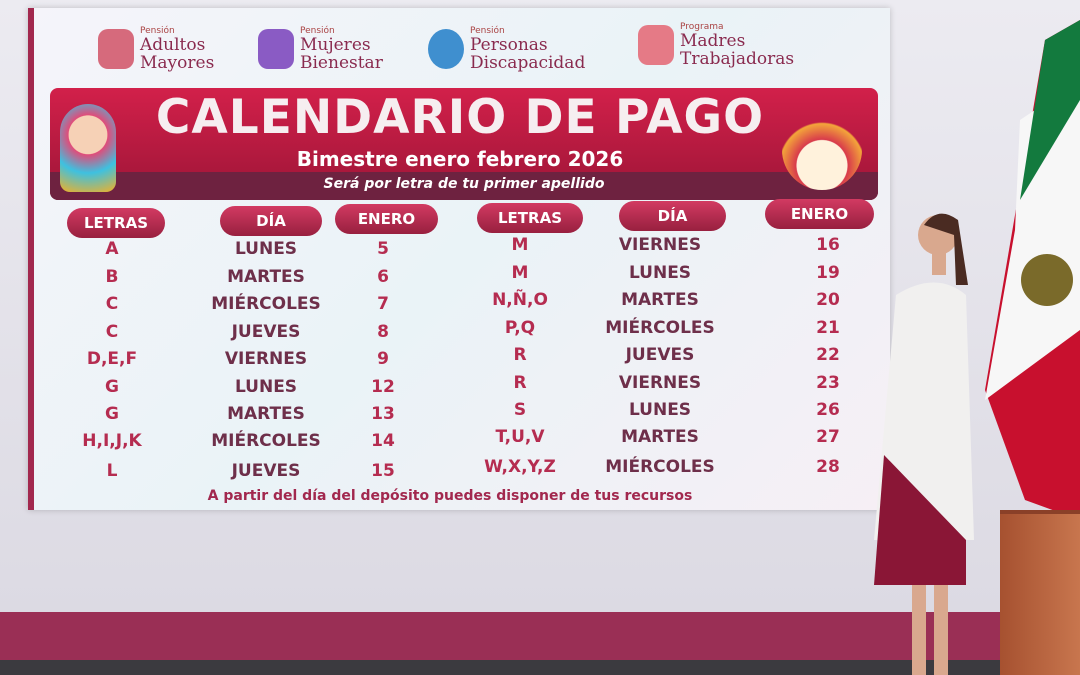 The width and height of the screenshot is (1080, 675). I want to click on right-row-date: 27, so click(828, 437).